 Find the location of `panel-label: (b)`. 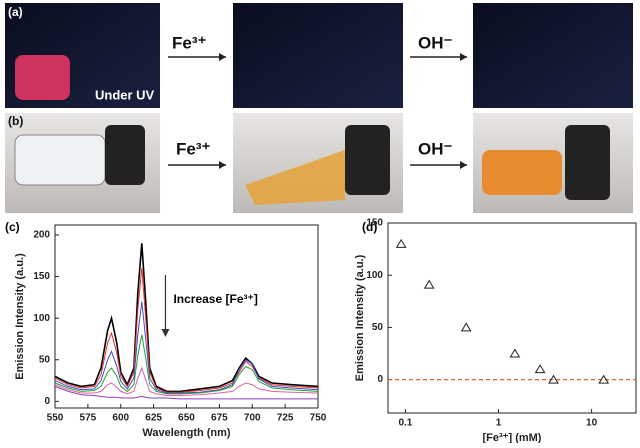

panel-label: (b) is located at coordinates (15, 121).